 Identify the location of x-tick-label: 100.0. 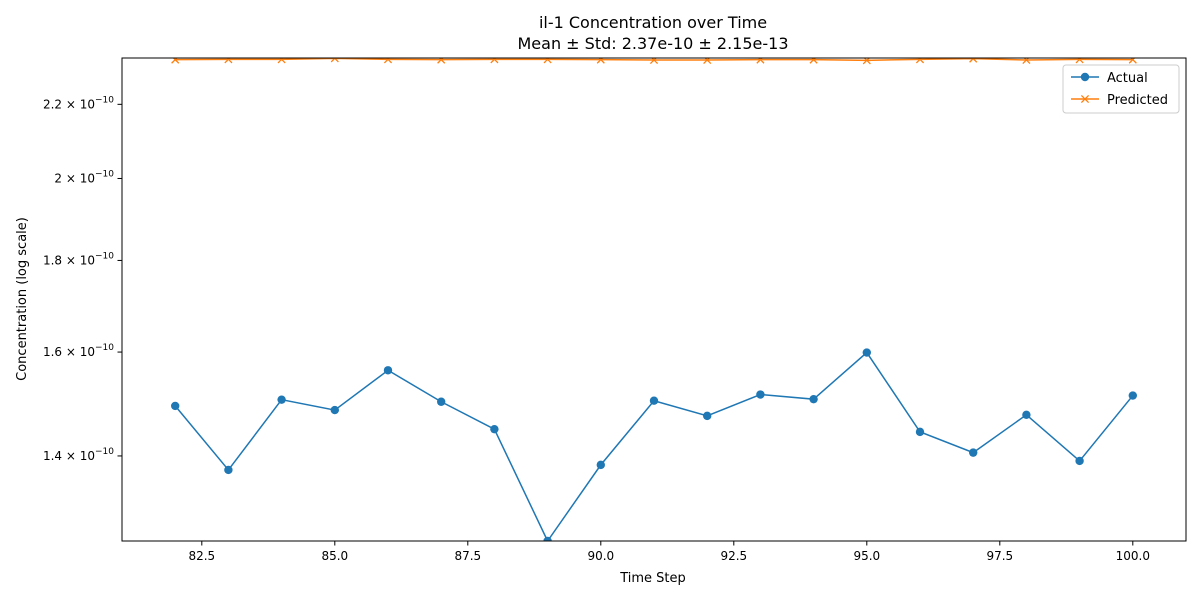
(1133, 556).